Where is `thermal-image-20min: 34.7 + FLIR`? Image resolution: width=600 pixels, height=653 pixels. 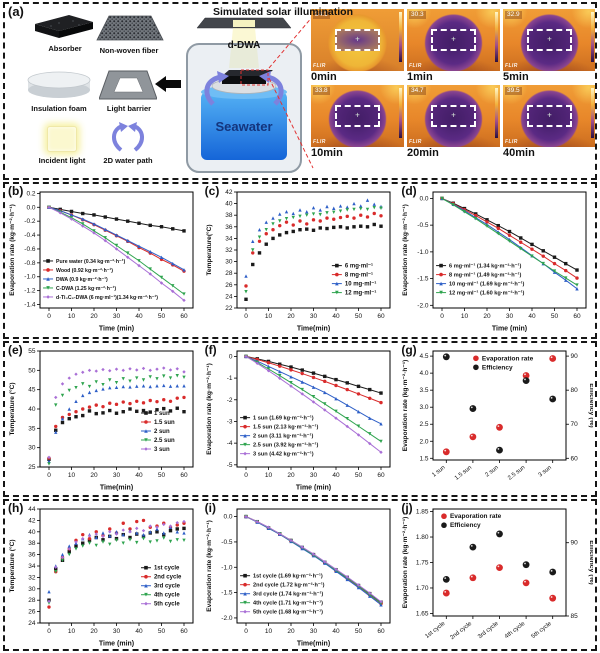 thermal-image-20min: 34.7 + FLIR is located at coordinates (453, 116).